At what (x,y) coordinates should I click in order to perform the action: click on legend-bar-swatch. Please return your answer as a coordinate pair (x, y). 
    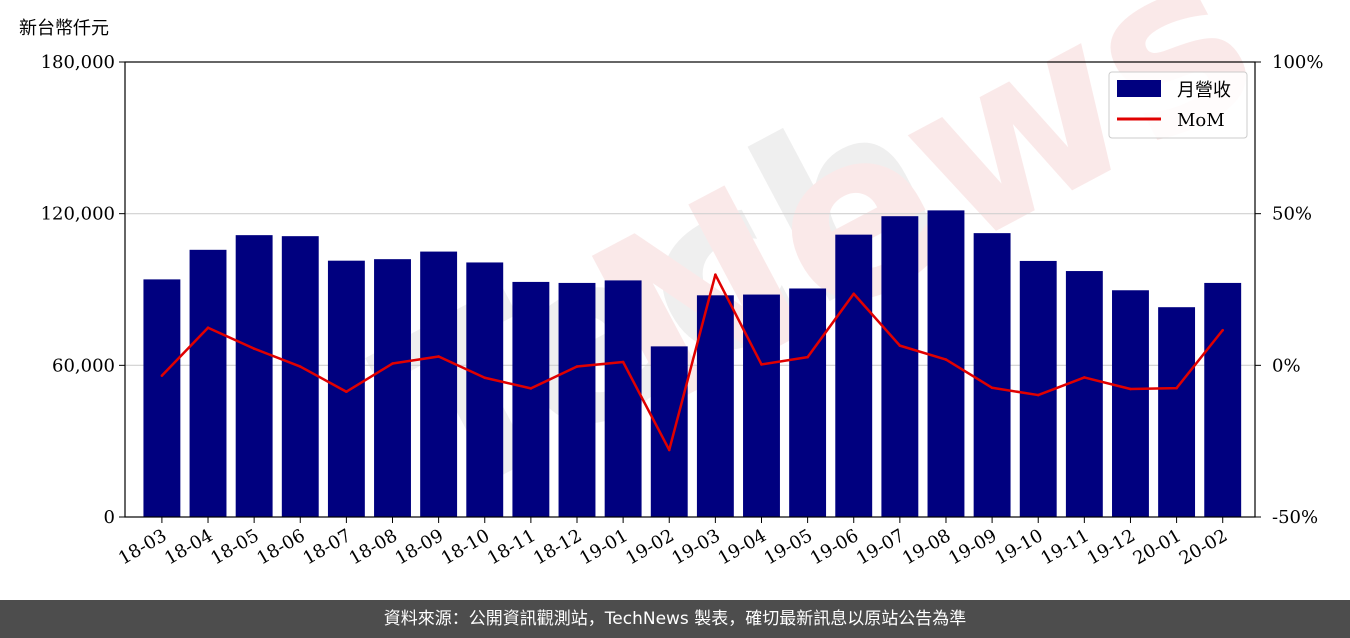
    Looking at the image, I should click on (1139, 88).